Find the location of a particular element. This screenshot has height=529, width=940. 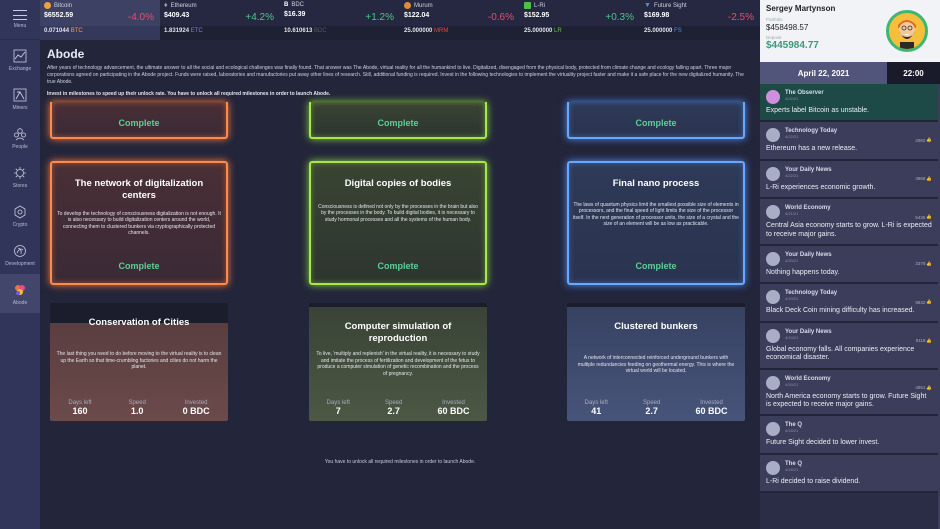

news-text: L-Ri experiences economic growth. is located at coordinates (821, 187).